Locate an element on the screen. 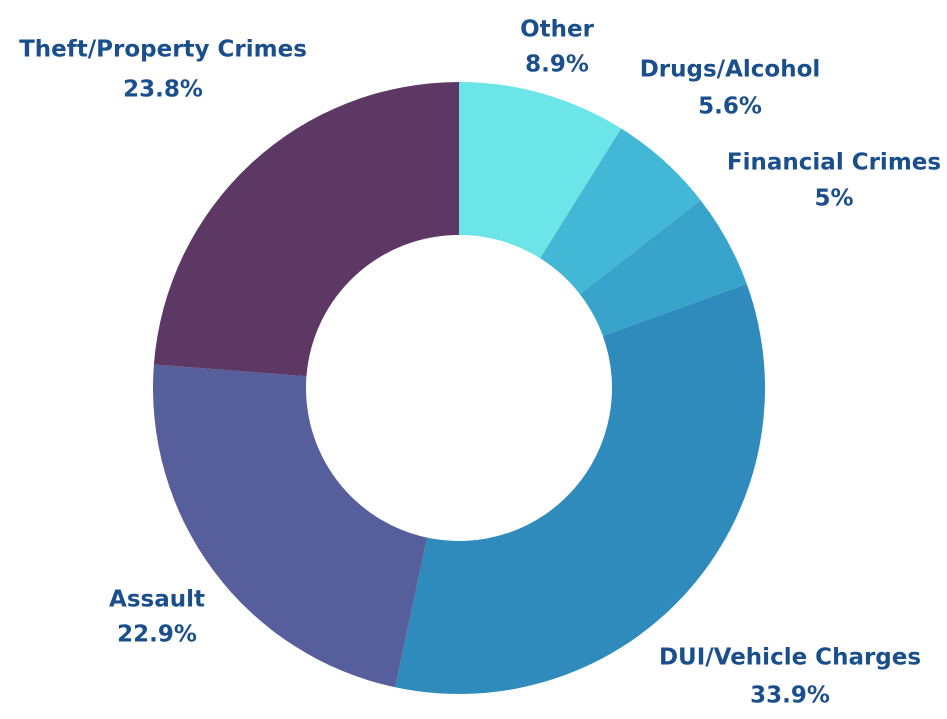  slice-value: 5.6% is located at coordinates (730, 107).